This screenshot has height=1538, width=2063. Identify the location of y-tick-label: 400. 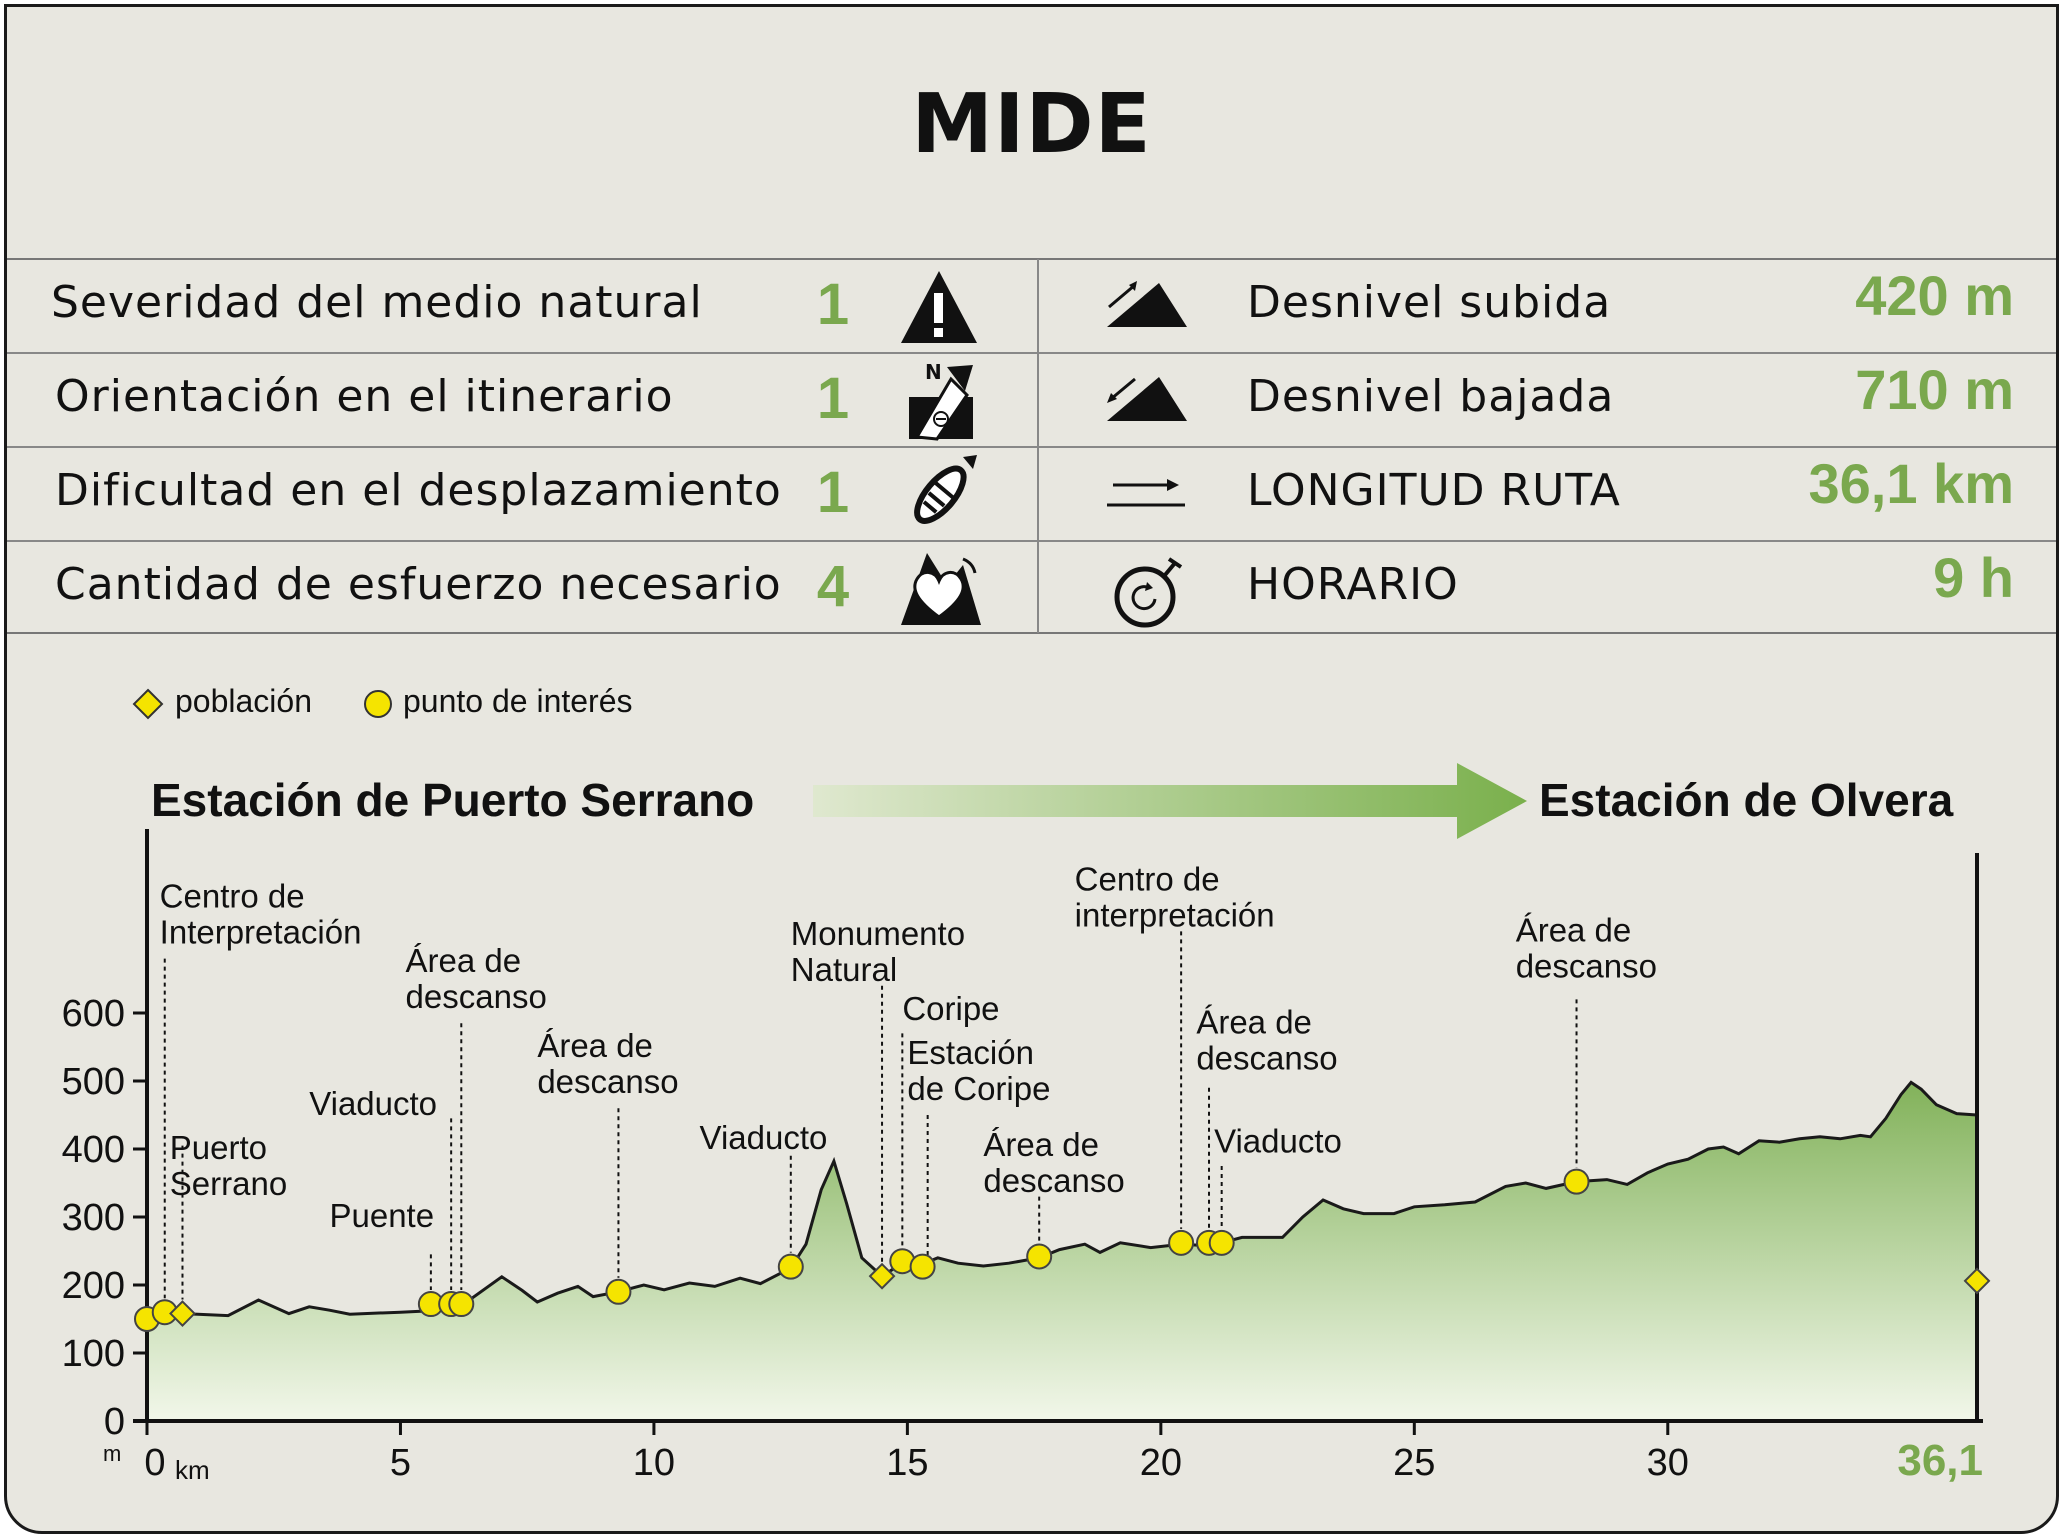
(93, 1150).